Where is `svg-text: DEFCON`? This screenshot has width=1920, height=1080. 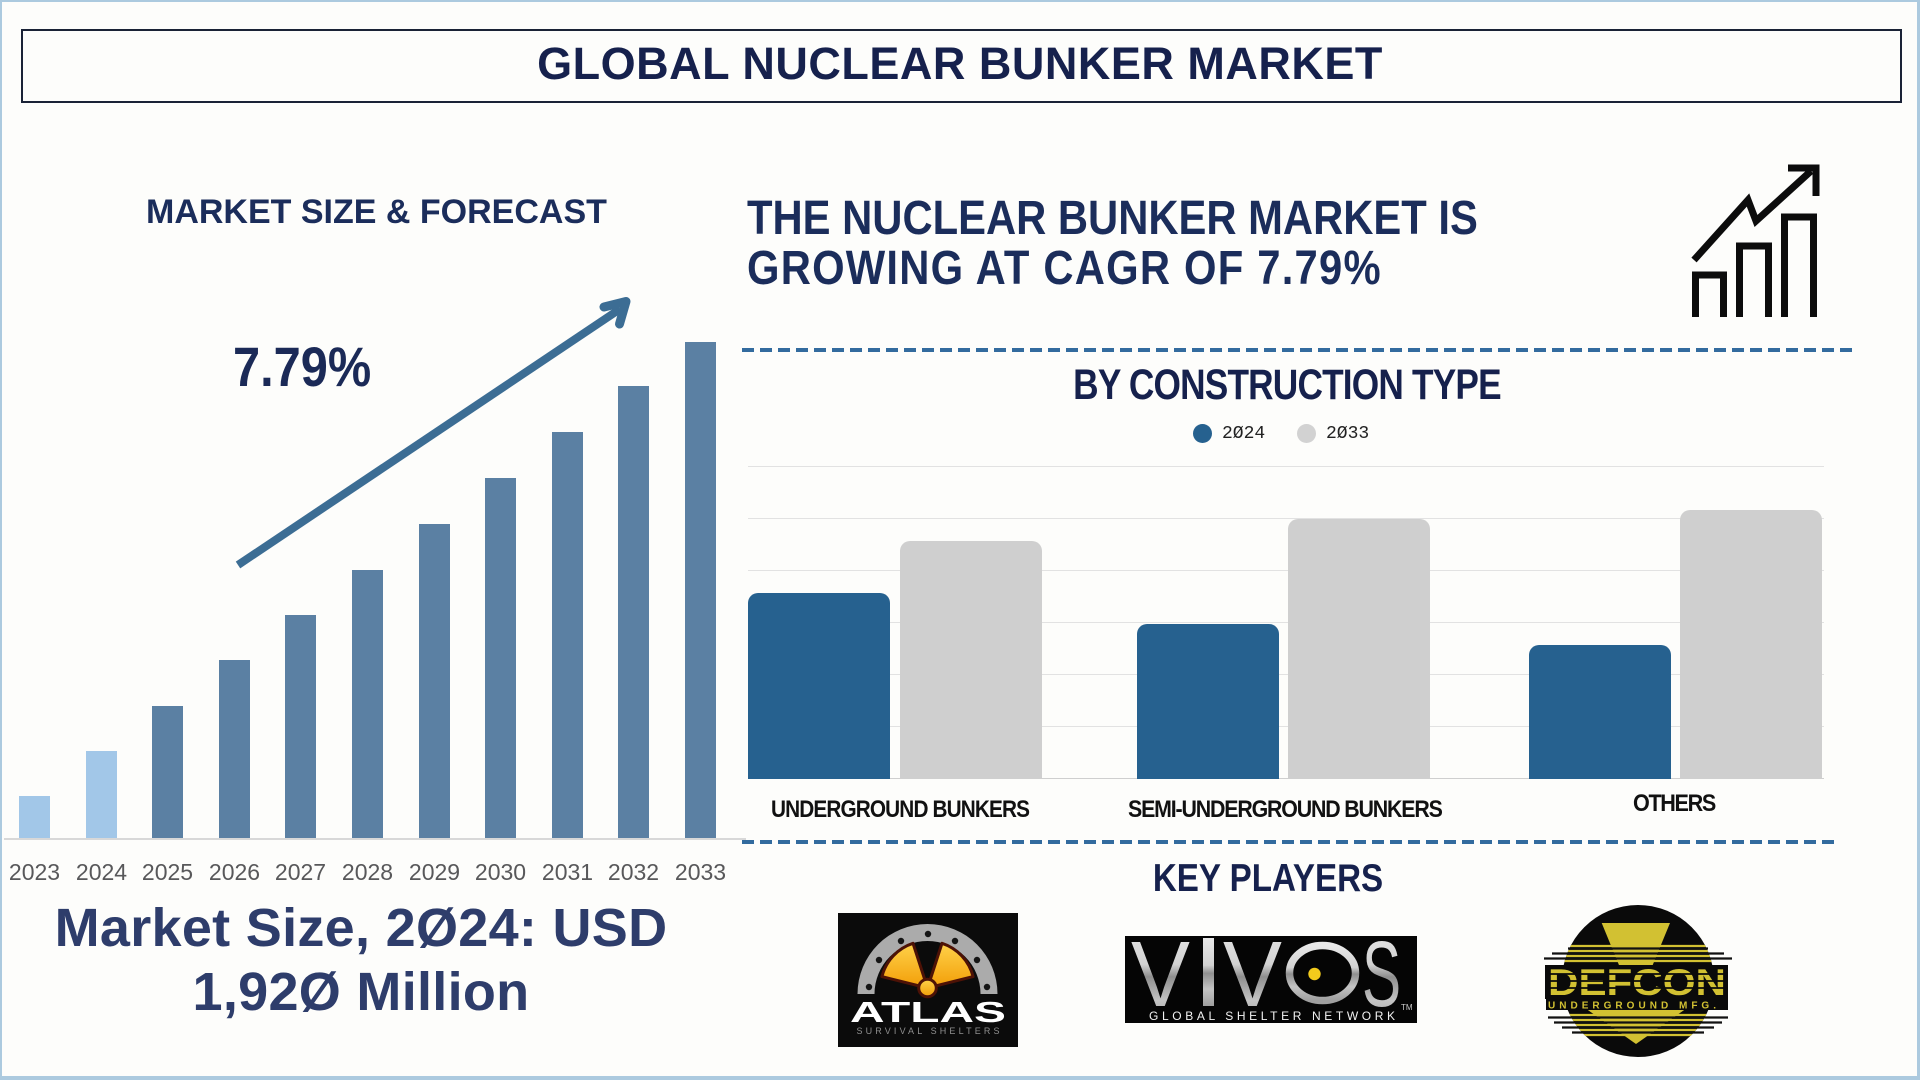
svg-text: DEFCON is located at coordinates (1637, 982).